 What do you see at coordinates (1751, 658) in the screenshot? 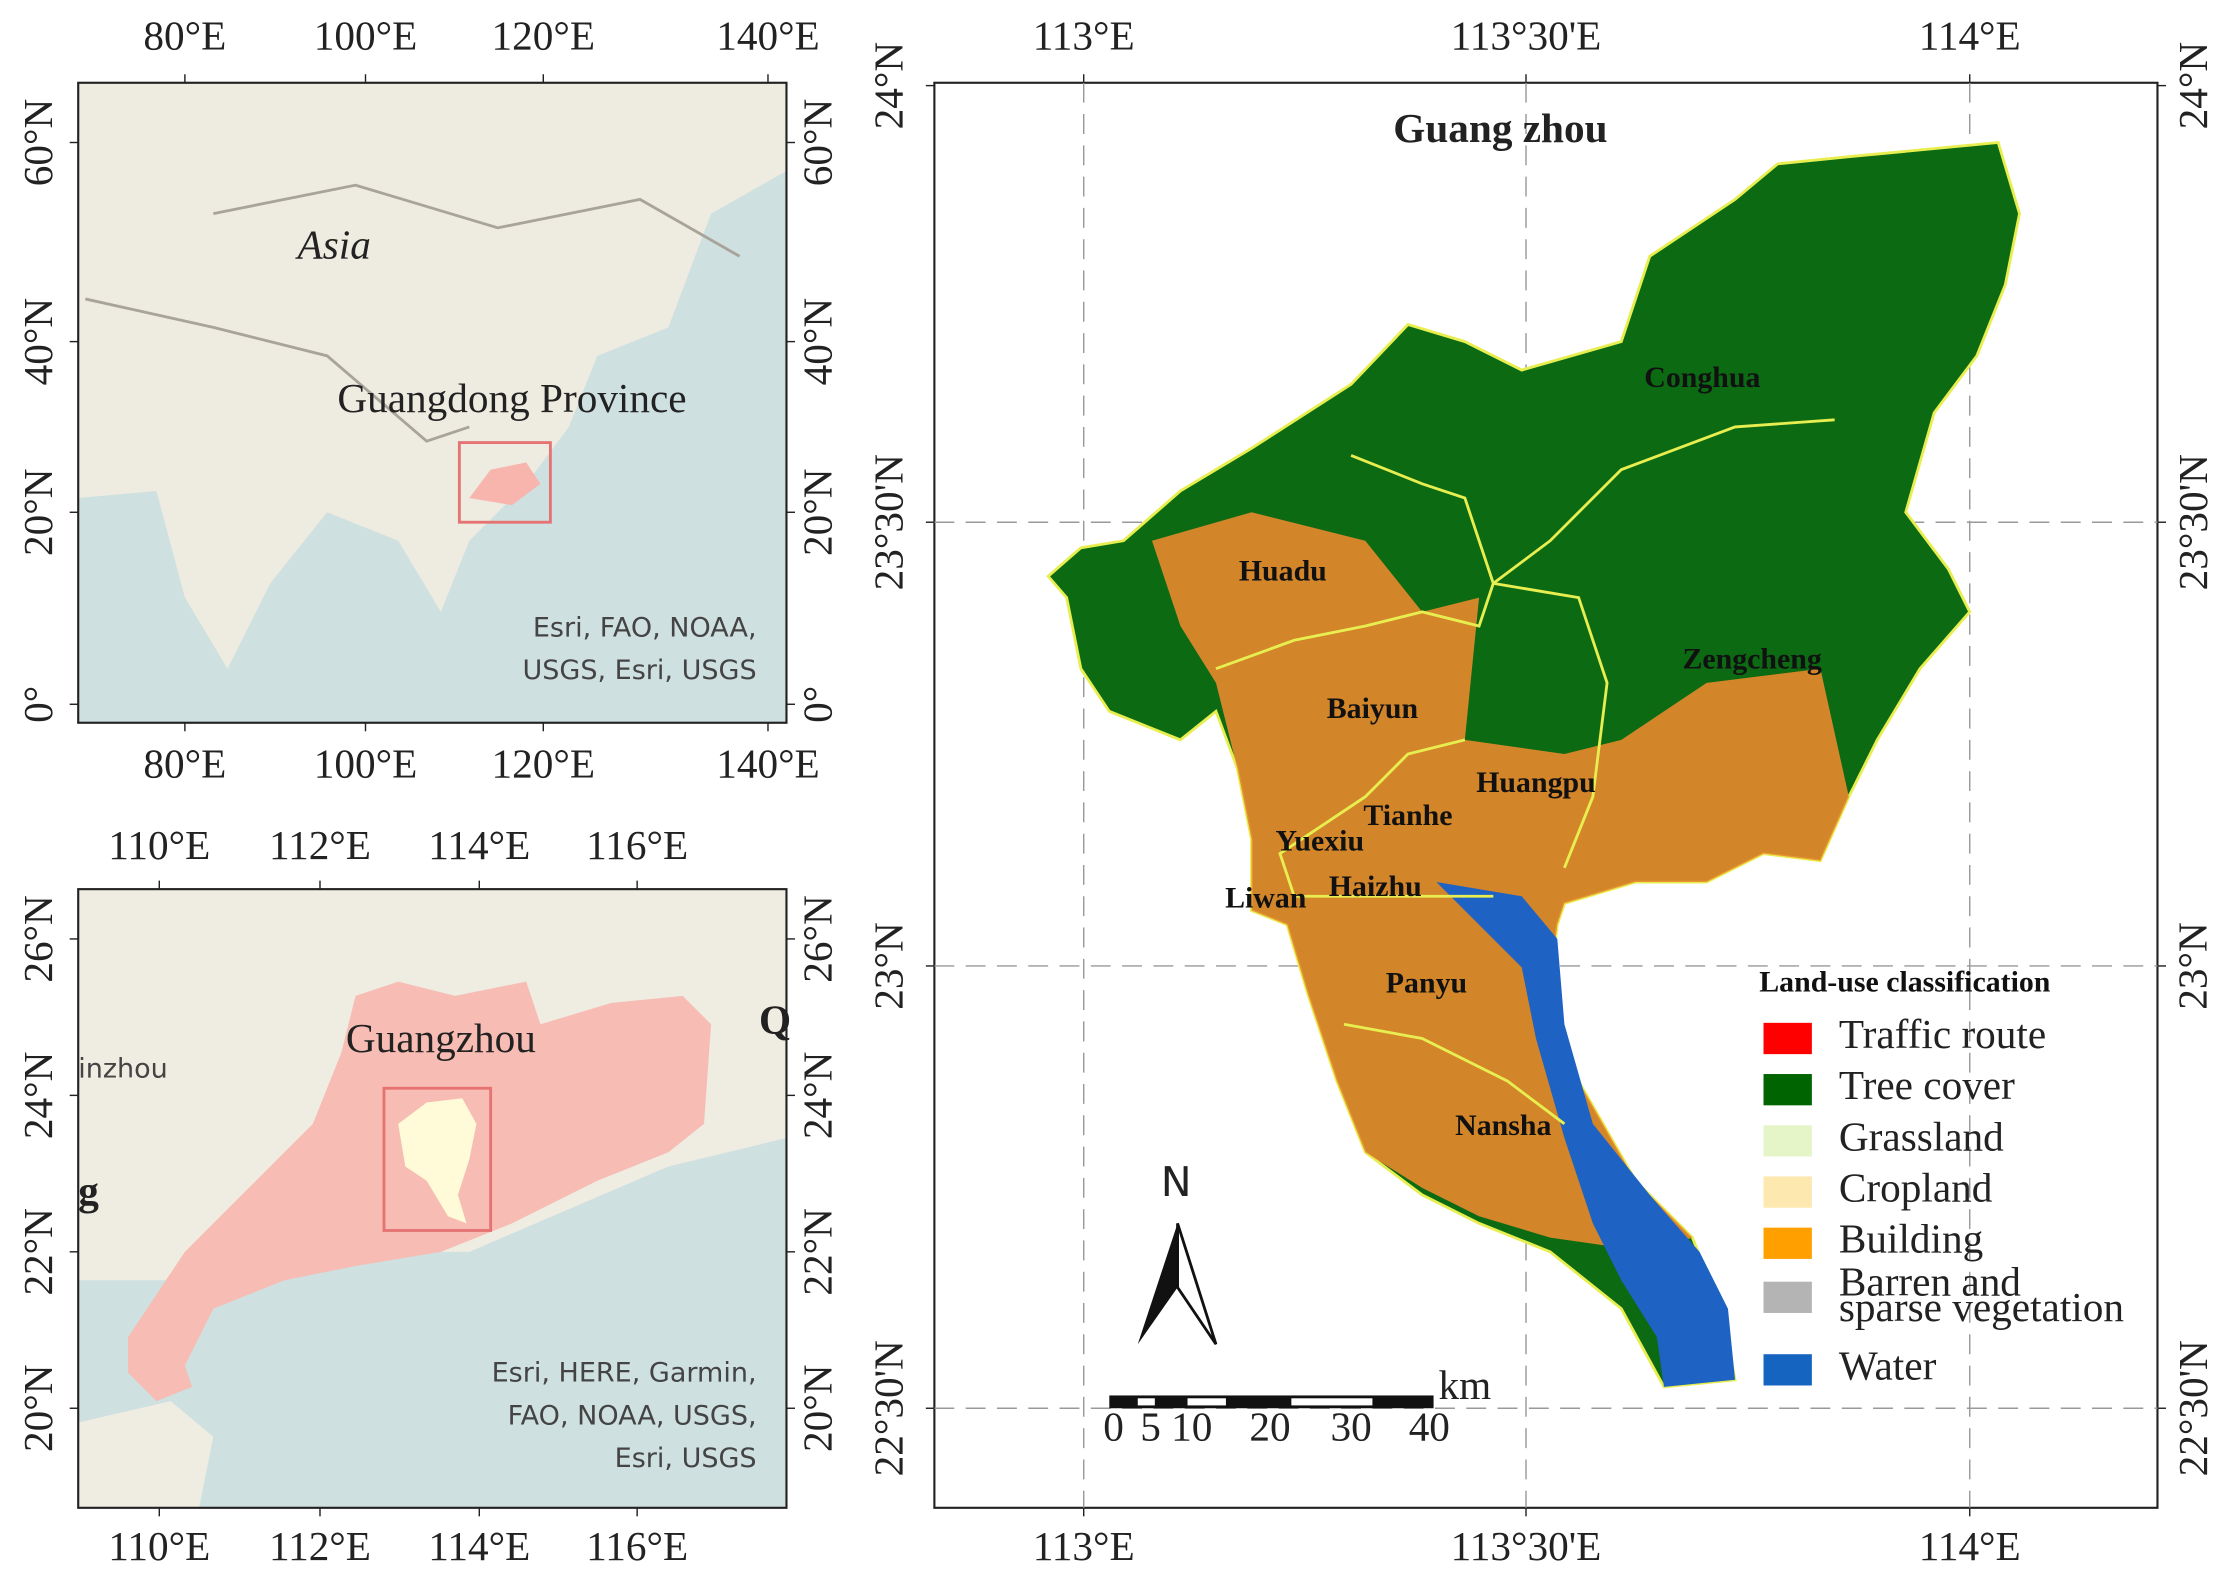
I see `district-label: Zengcheng` at bounding box center [1751, 658].